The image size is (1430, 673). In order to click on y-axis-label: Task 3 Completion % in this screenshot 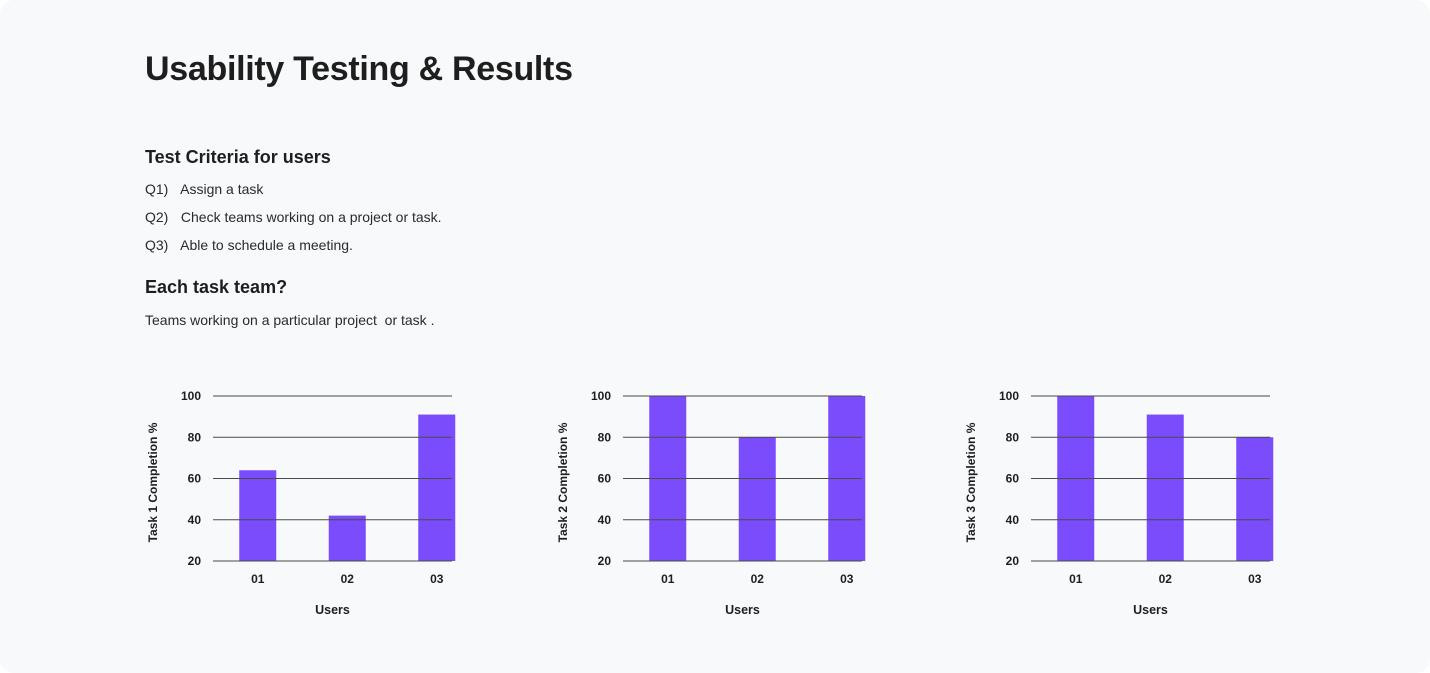, I will do `click(971, 482)`.